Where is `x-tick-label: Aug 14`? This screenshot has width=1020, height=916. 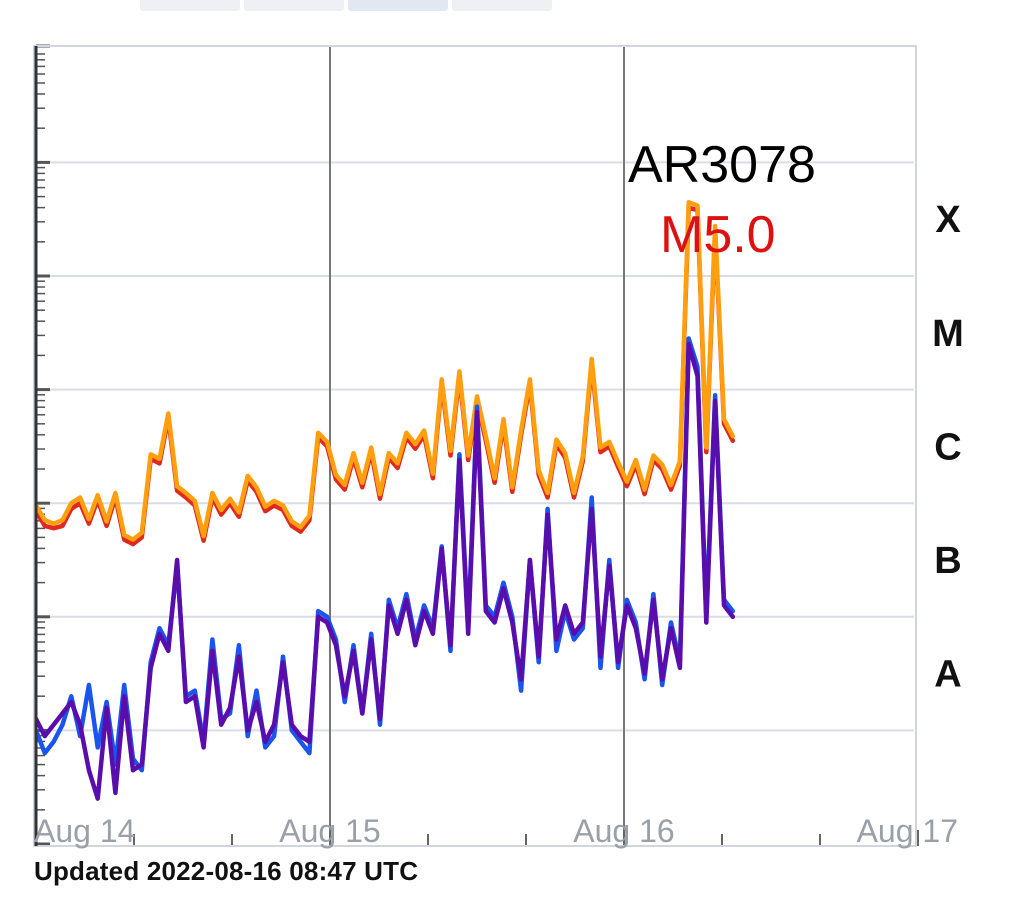 x-tick-label: Aug 14 is located at coordinates (84, 831).